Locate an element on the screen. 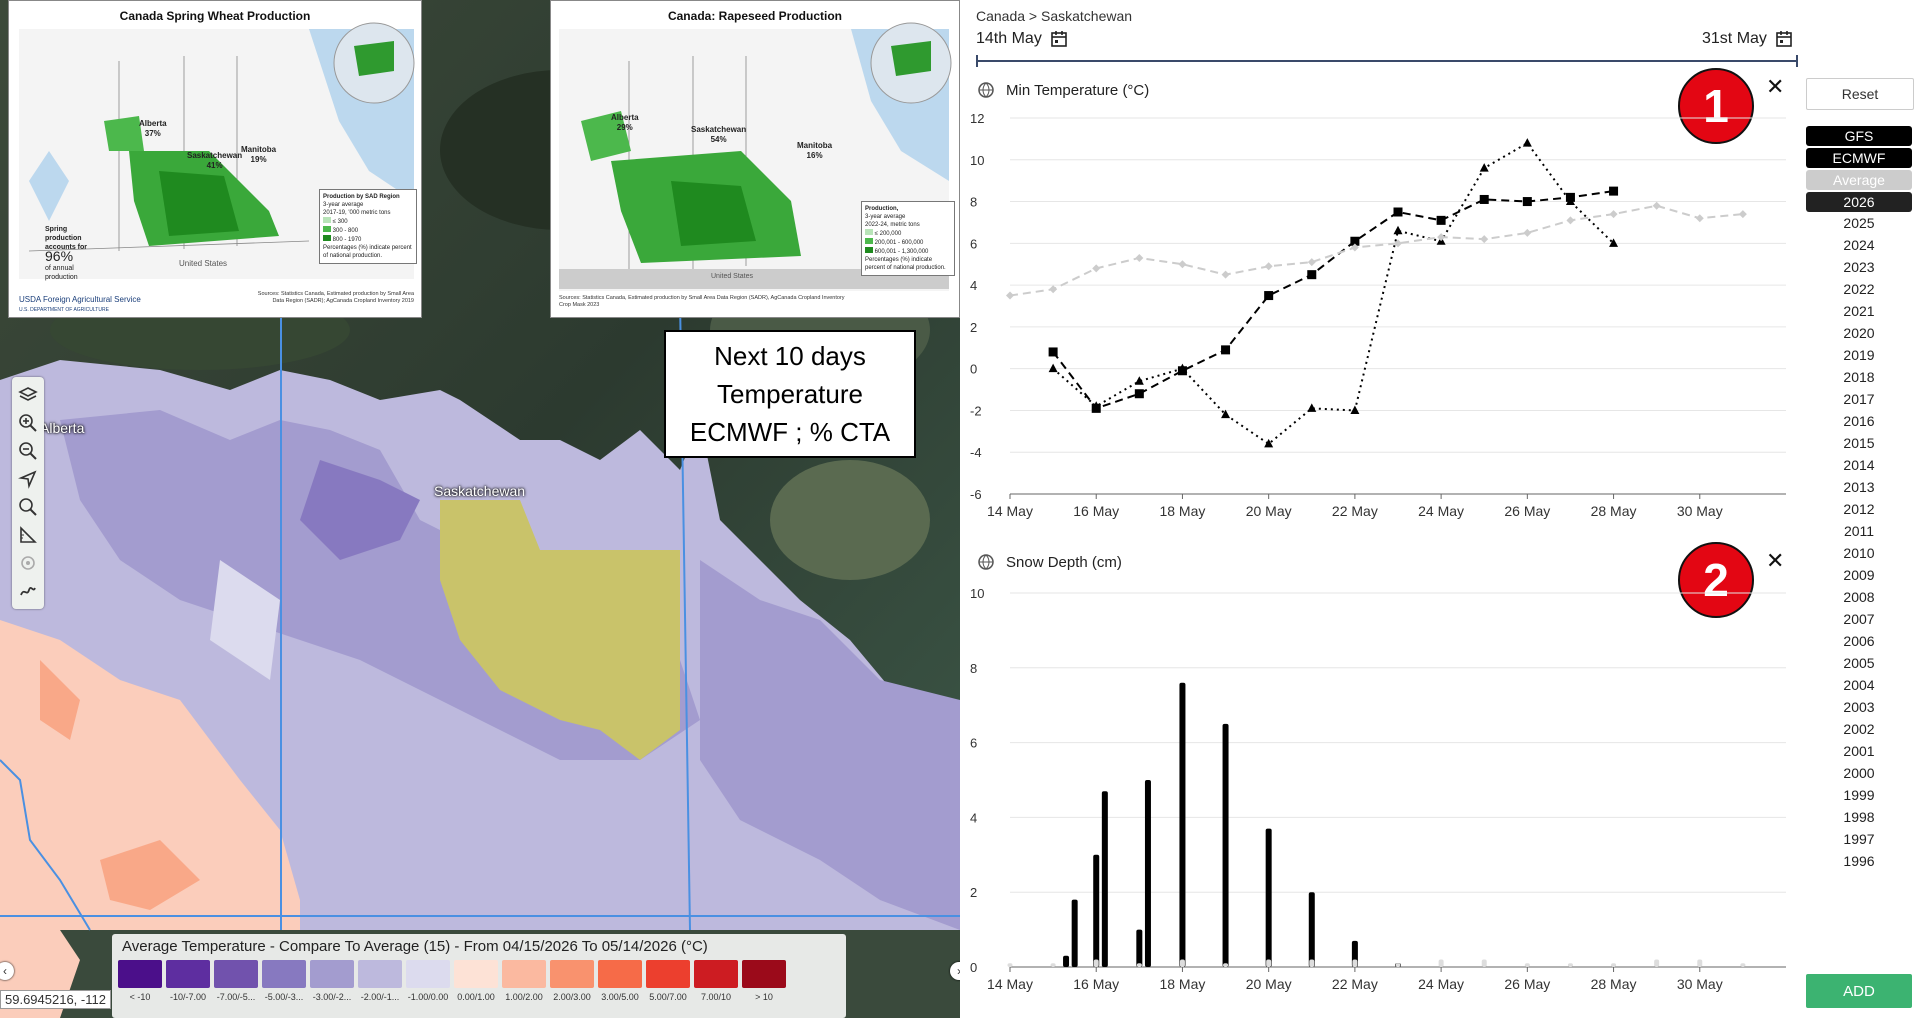 The height and width of the screenshot is (1018, 1920). forecast-callout: Next 10 days Temperature ECMWF ; % CTA is located at coordinates (790, 394).